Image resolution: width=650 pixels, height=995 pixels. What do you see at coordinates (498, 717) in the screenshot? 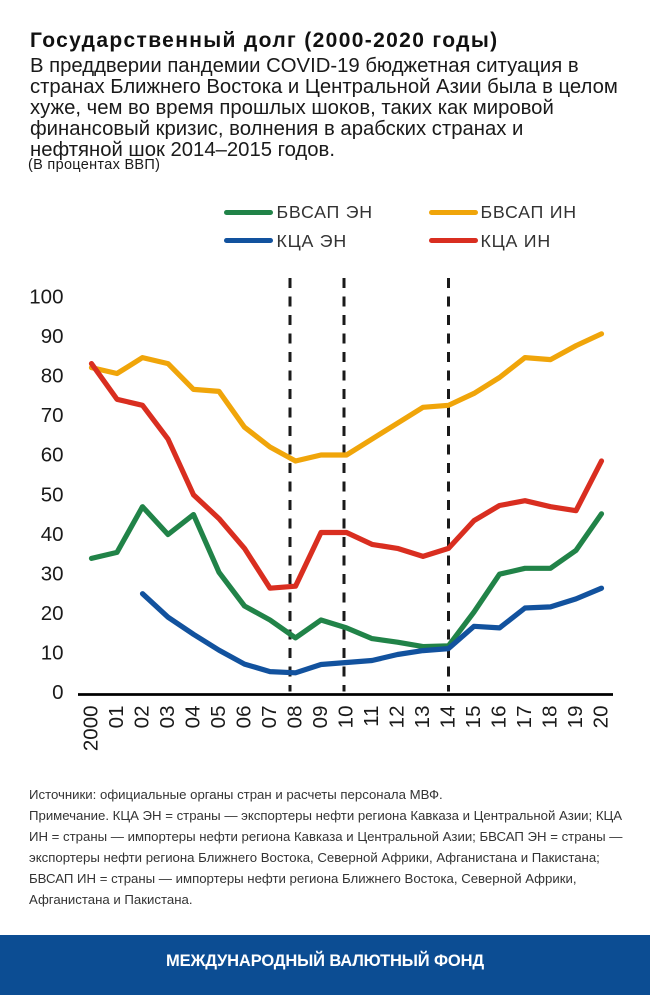
I see `svg-text: 16` at bounding box center [498, 717].